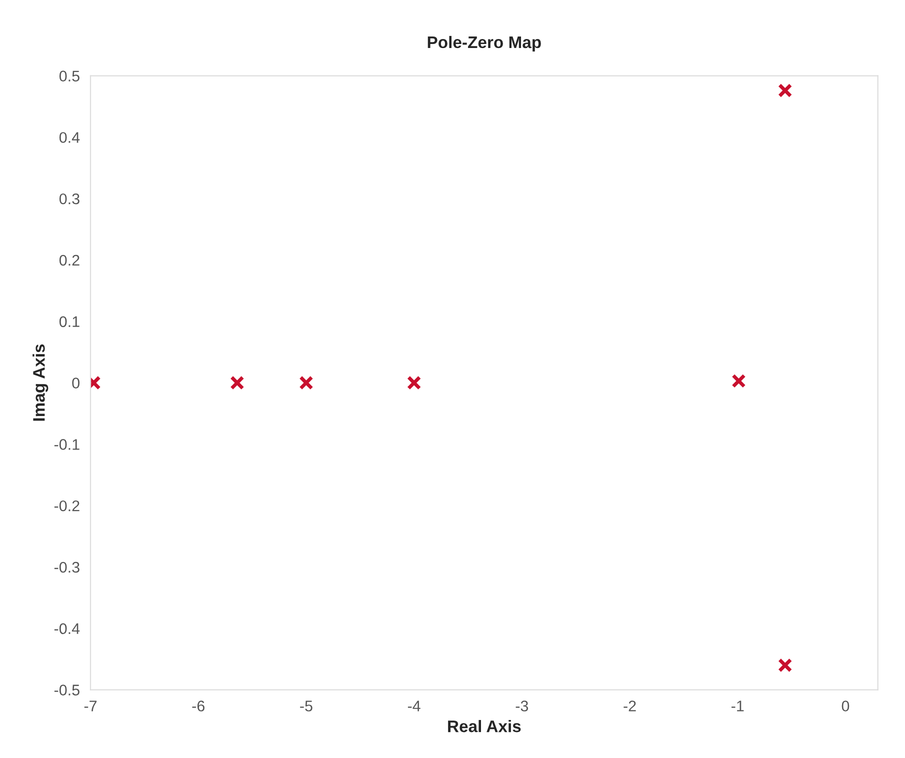 The width and height of the screenshot is (905, 758). I want to click on y-tick-label: 0.2, so click(69, 260).